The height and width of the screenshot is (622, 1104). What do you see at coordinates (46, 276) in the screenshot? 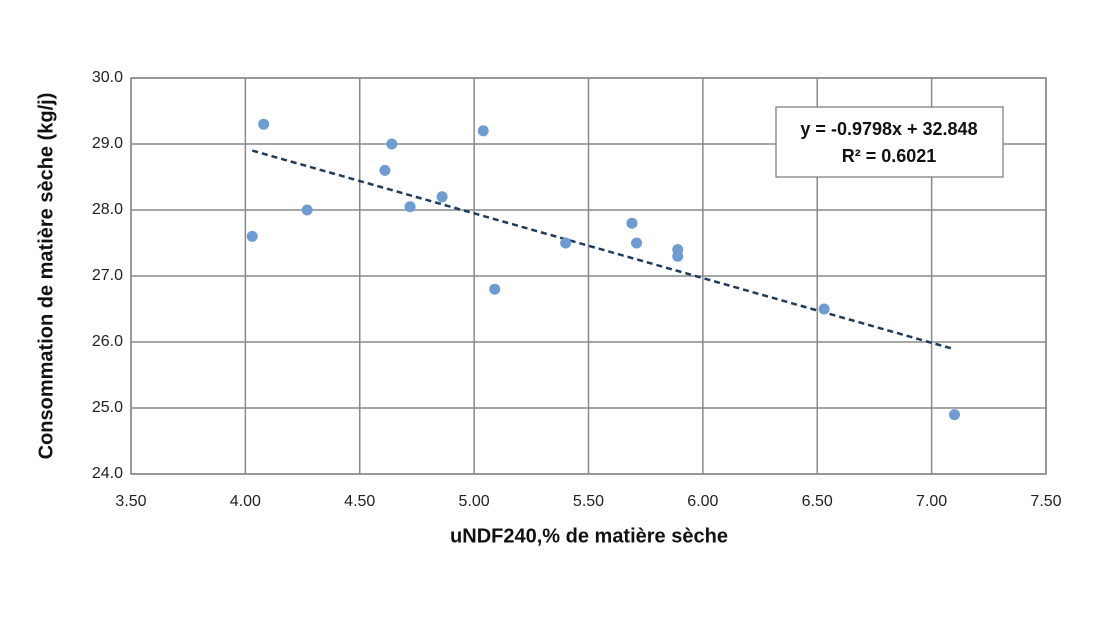
I see `y-axis-title: Consommation de matière sèche (kg/j)` at bounding box center [46, 276].